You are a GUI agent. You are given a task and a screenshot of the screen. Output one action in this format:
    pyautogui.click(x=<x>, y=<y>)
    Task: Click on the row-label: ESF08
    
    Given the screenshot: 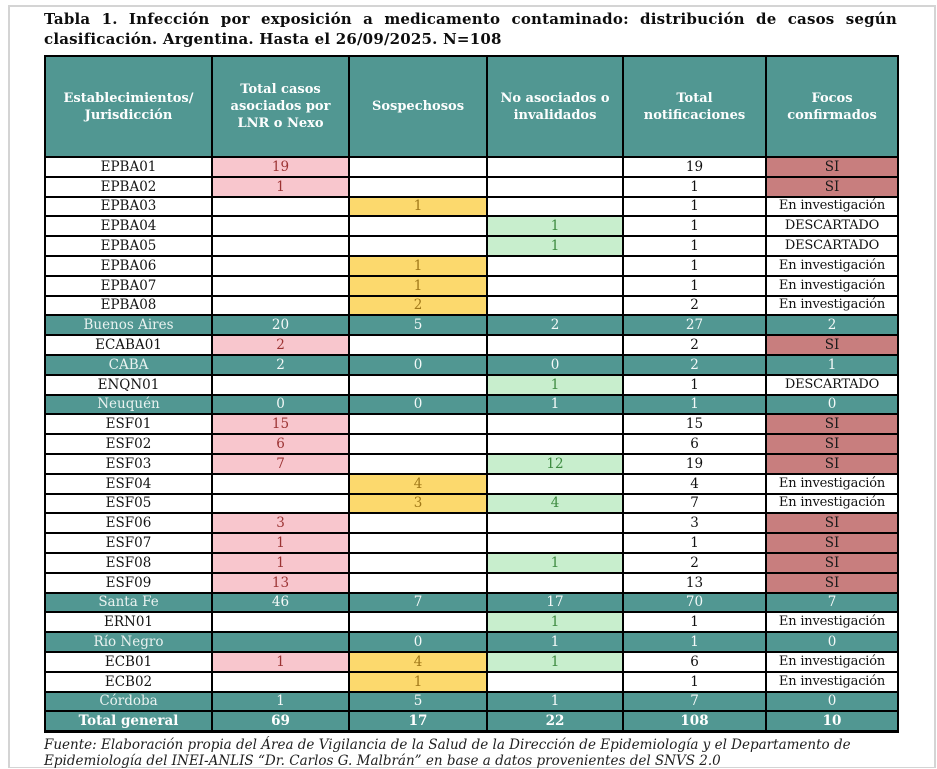 What is the action you would take?
    pyautogui.click(x=128, y=562)
    